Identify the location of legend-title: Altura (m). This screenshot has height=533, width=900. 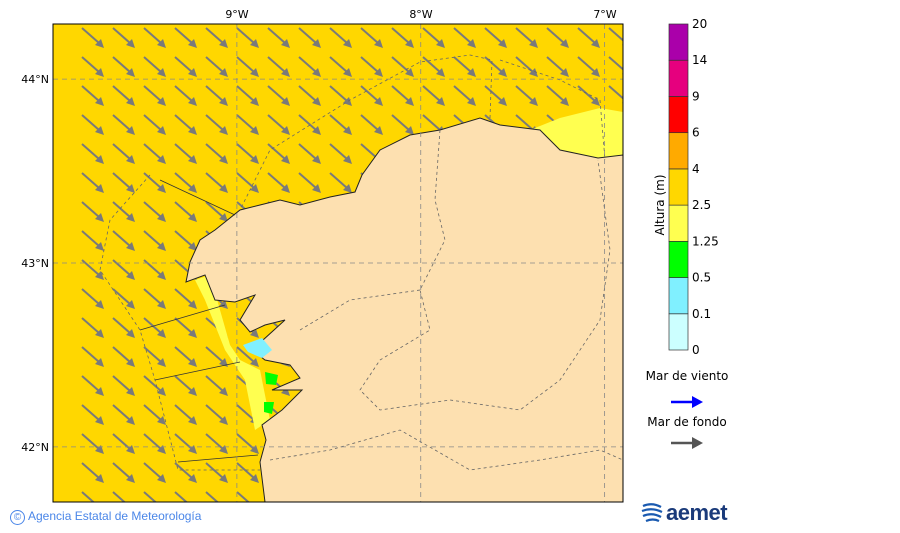
(660, 204).